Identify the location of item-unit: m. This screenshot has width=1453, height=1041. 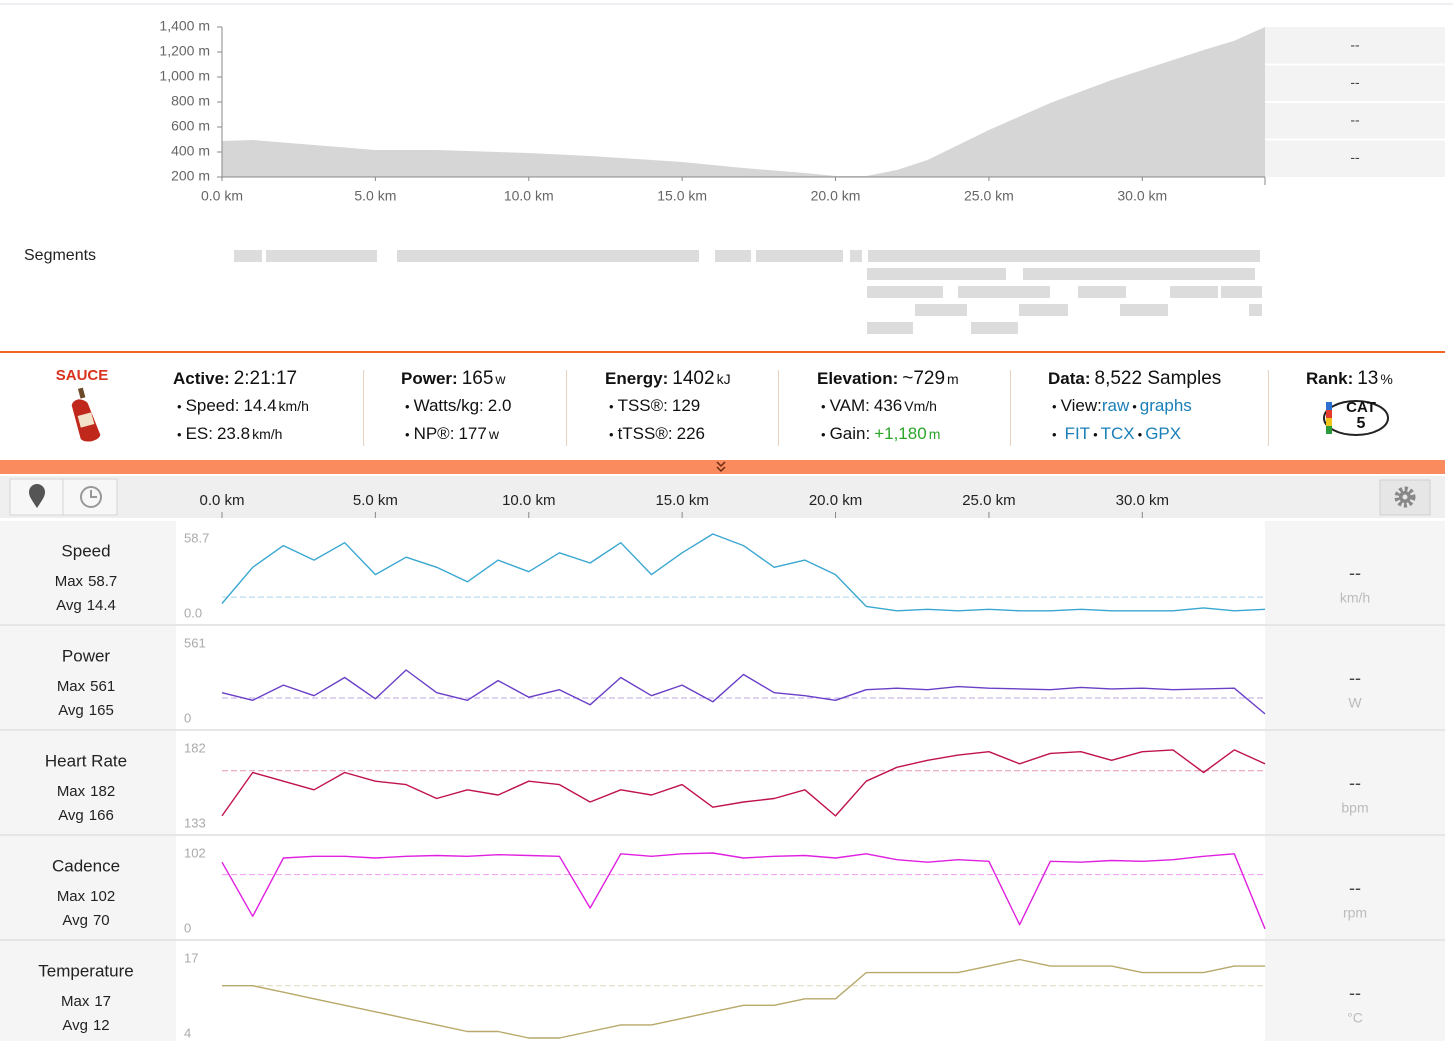
(934, 434).